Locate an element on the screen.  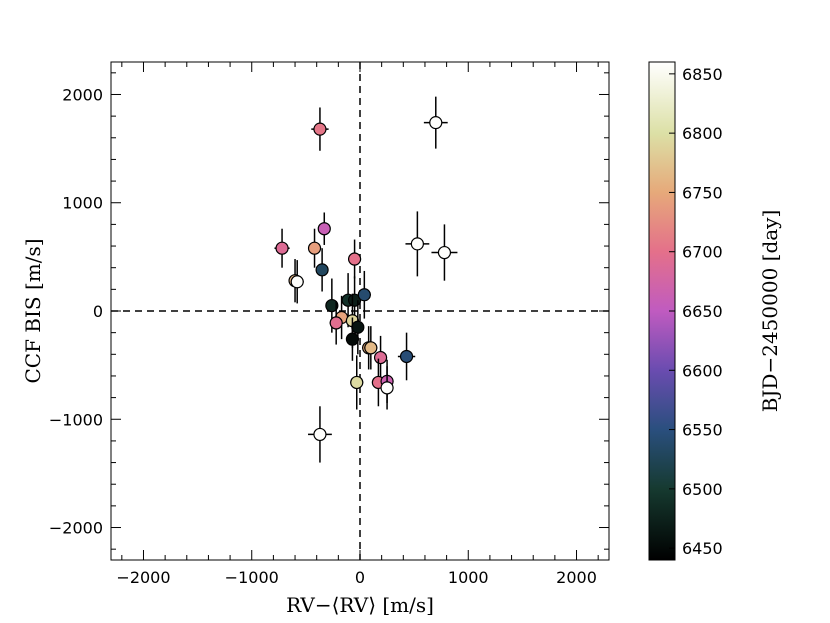
y-tick-labels: −2000 −1000 0 1000 2000 is located at coordinates (76, 311).